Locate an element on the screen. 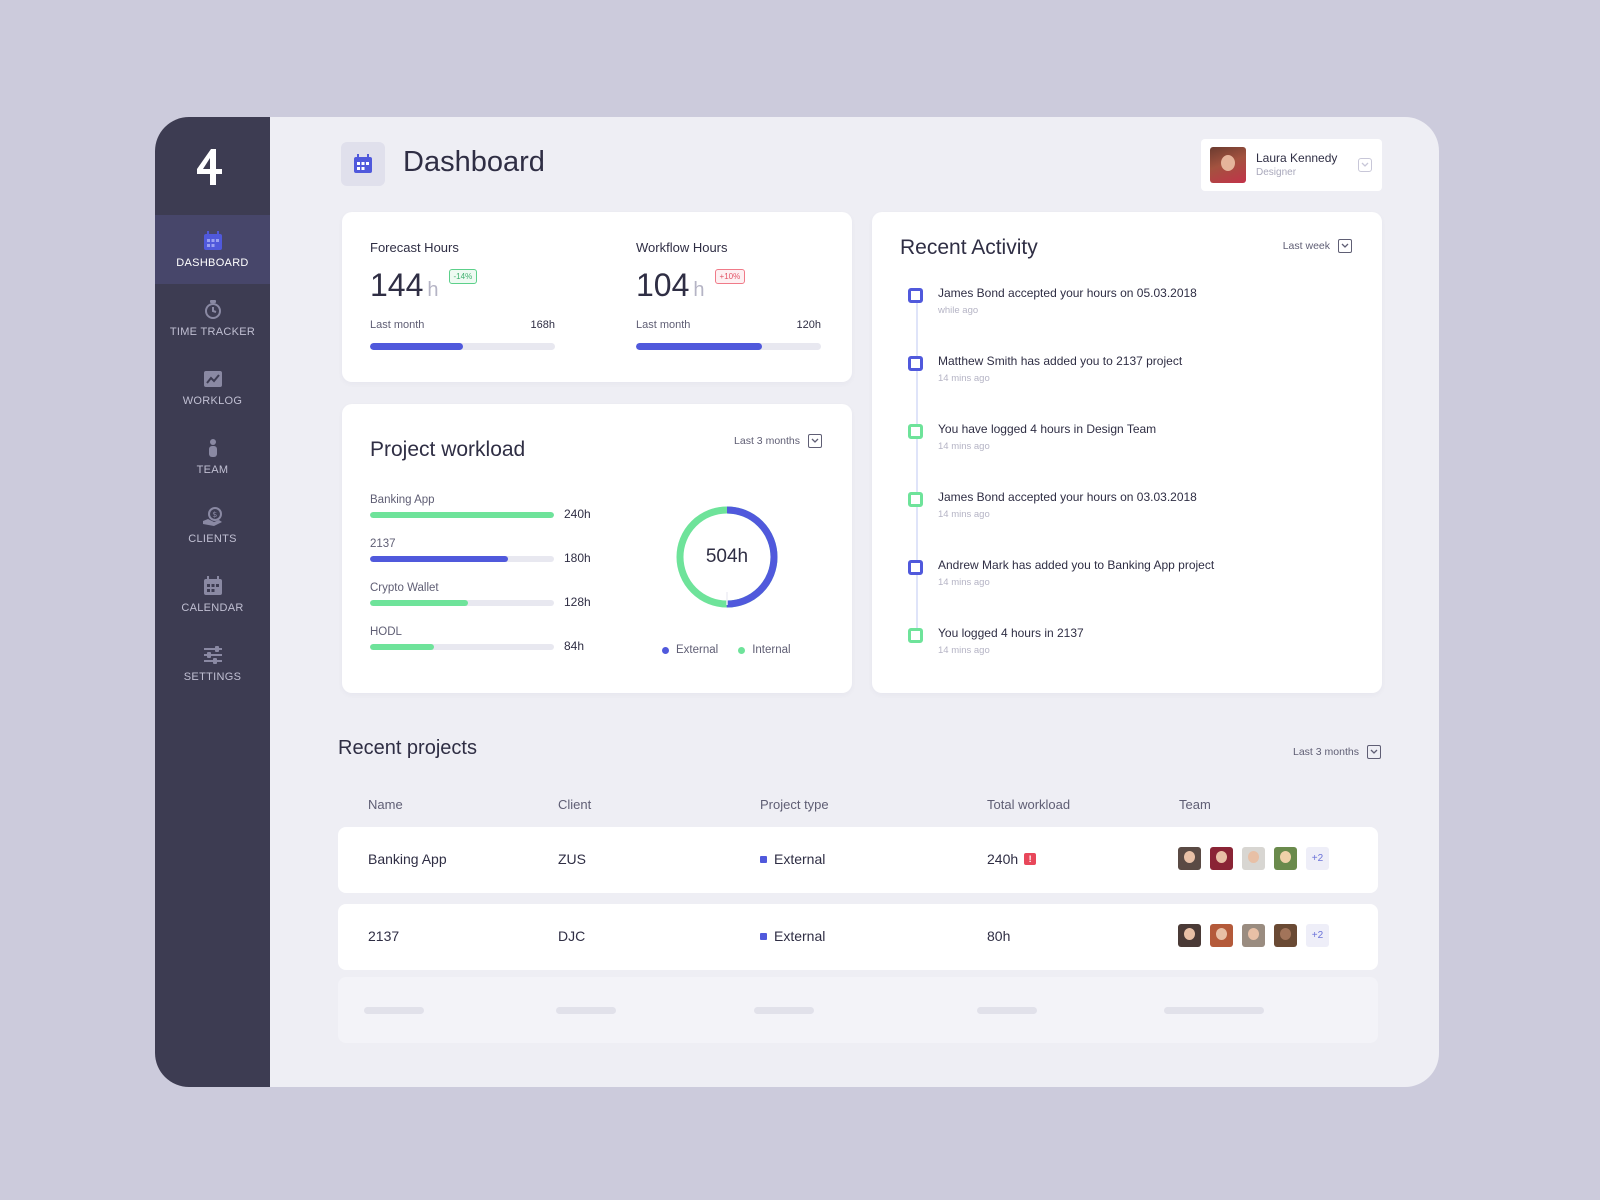 The height and width of the screenshot is (1200, 1600). activity-title: Recent Activity is located at coordinates (969, 247).